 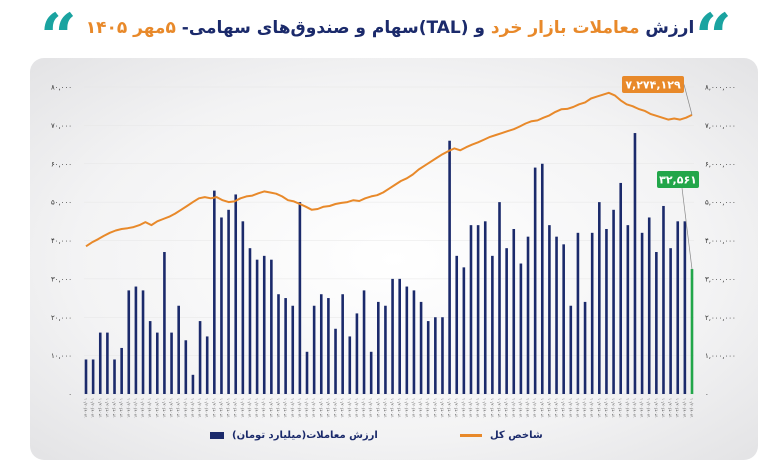 I want to click on left-axis-tick-label: ۳۰,۰۰۰, so click(x=61, y=279).